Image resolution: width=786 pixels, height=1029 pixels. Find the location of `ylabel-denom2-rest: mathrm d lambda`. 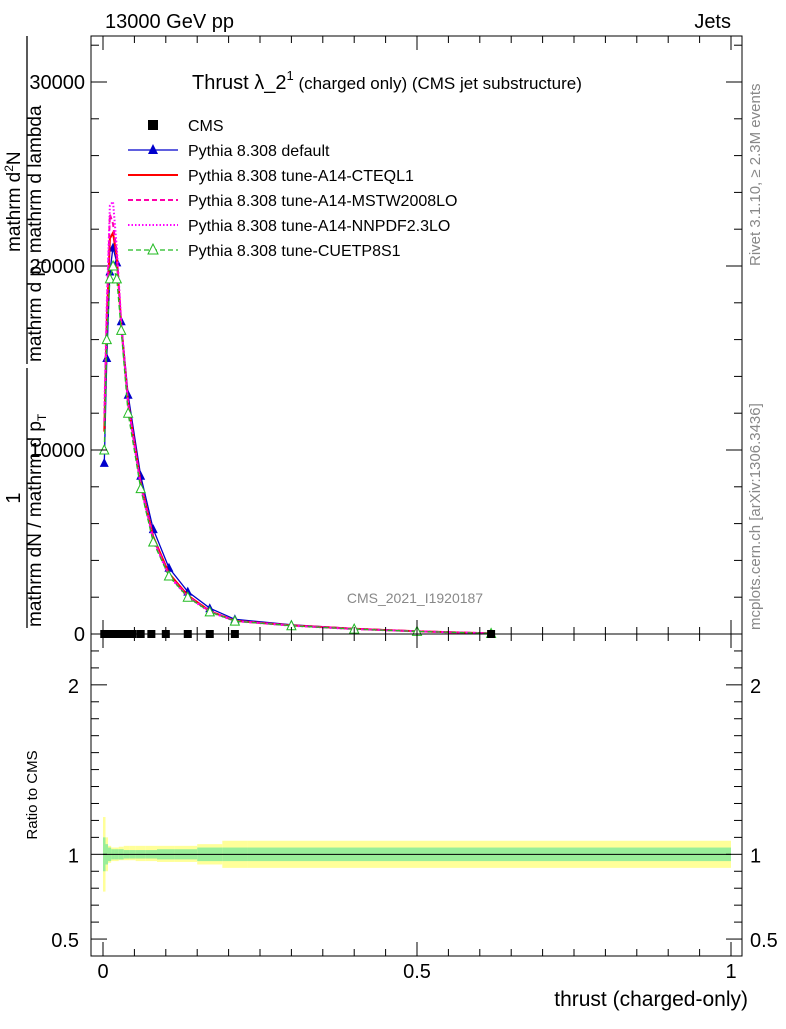

ylabel-denom2-rest: mathrm d lambda is located at coordinates (35, 182).